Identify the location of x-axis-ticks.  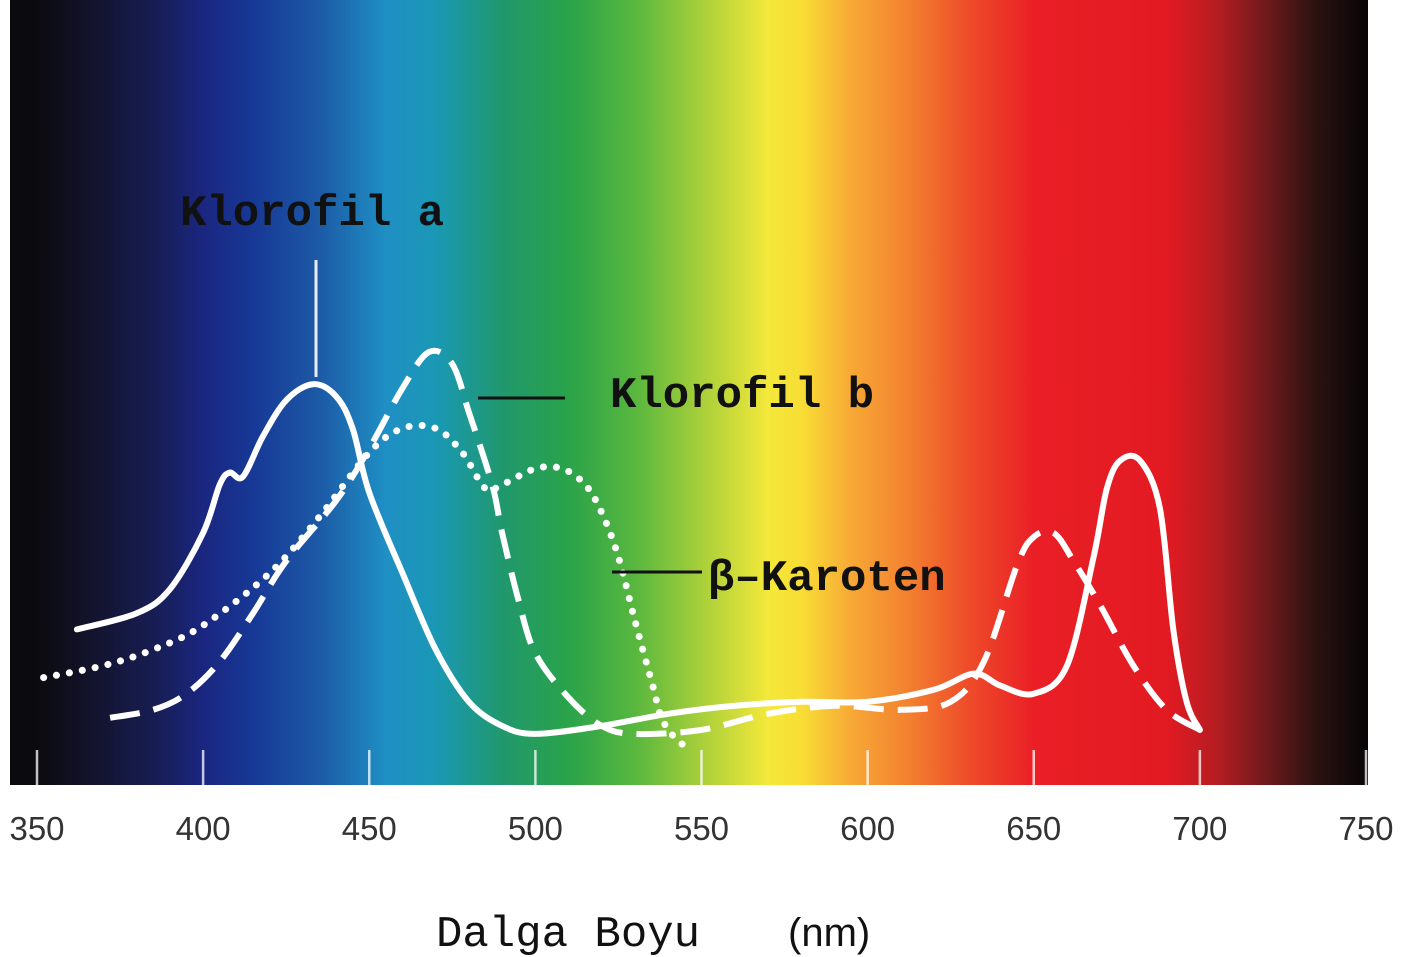
(701, 767).